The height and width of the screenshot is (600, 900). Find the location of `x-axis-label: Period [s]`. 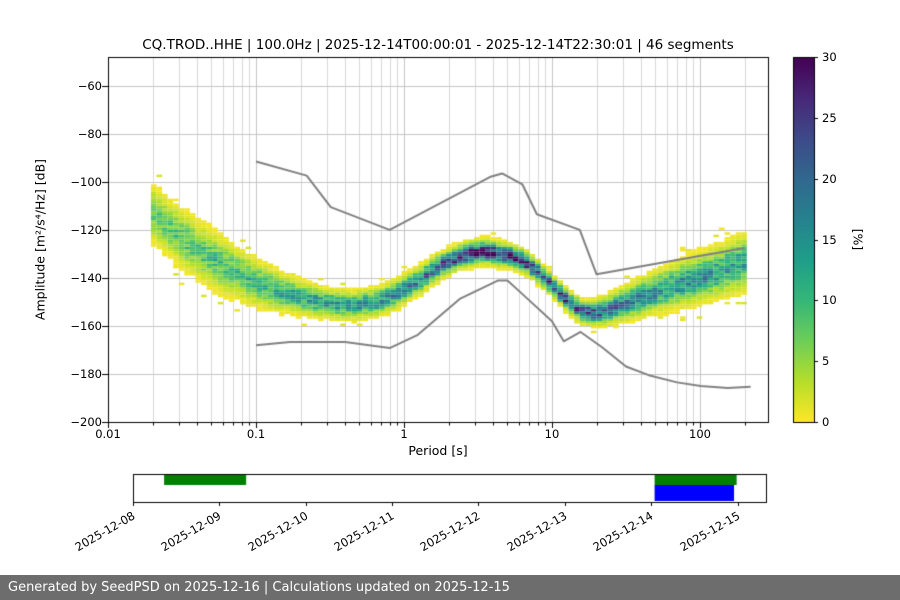

x-axis-label: Period [s] is located at coordinates (438, 450).